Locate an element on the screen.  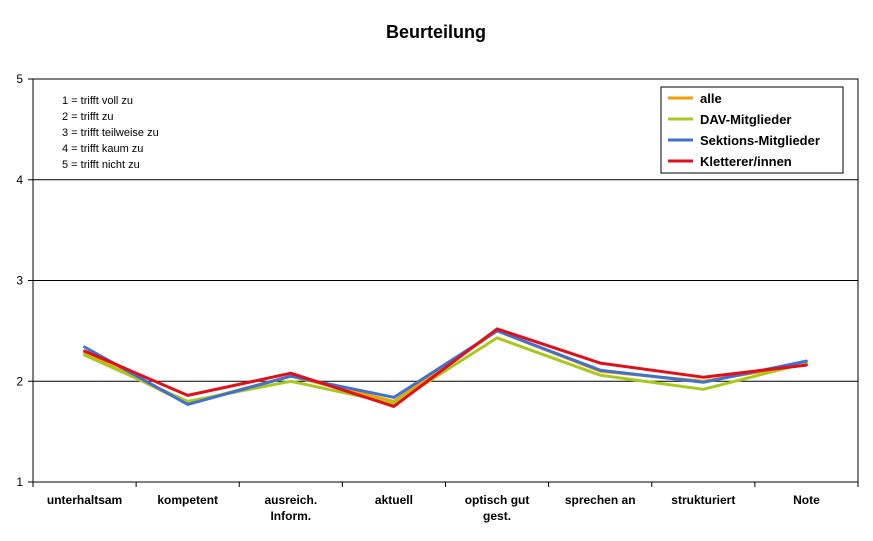
annotation-line: 4 = trifft kaum zu is located at coordinates (102, 149).